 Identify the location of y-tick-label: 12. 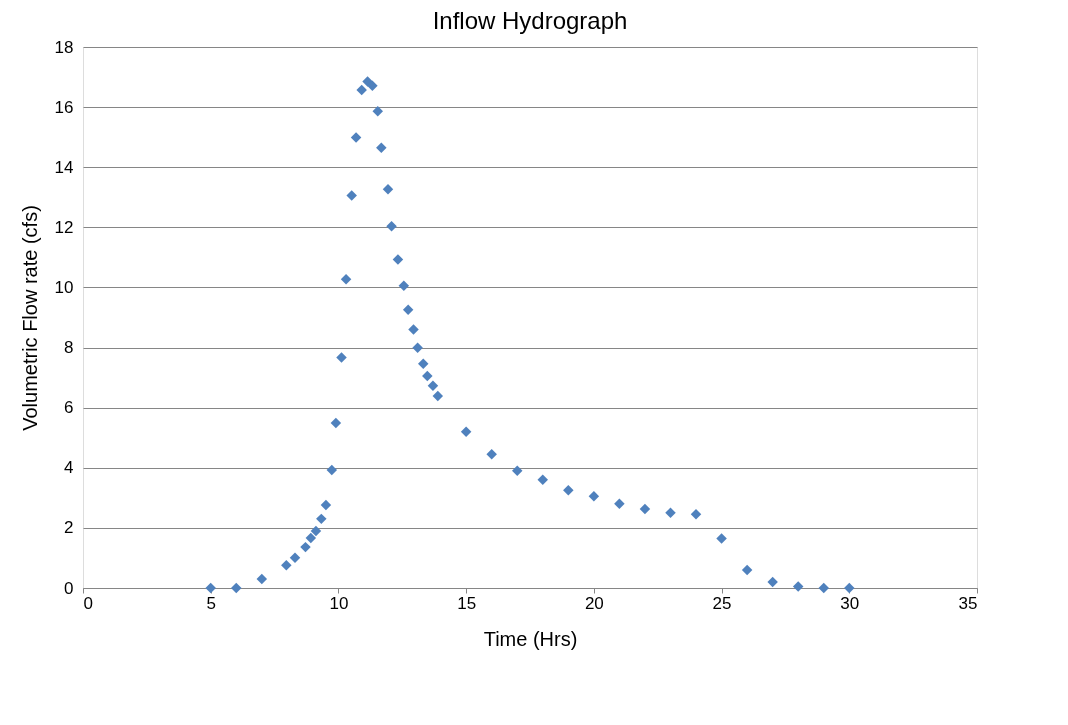
(64, 227).